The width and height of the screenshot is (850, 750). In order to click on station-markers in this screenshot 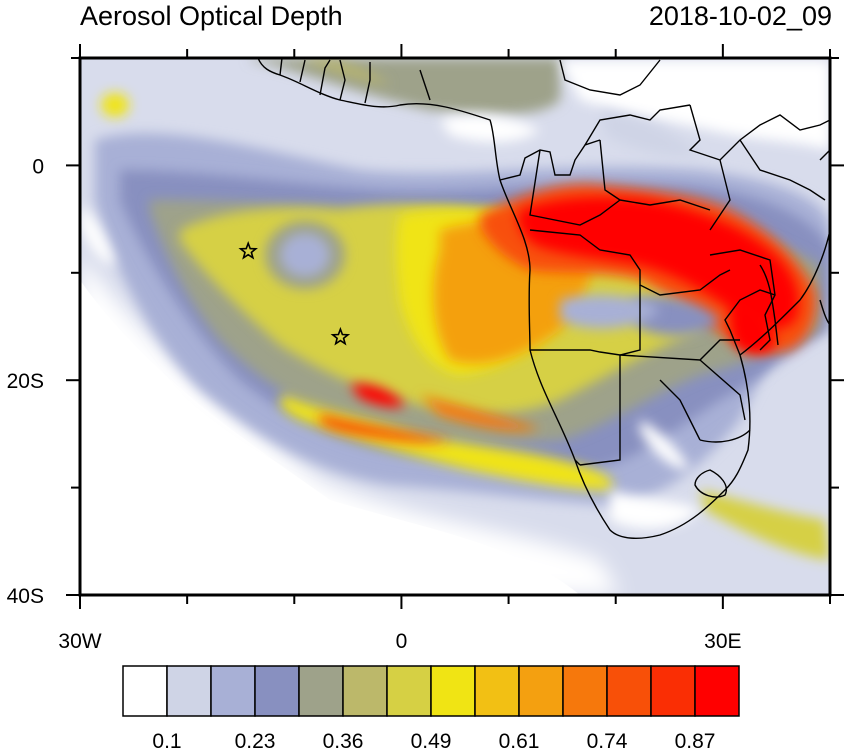, I will do `click(294, 293)`.